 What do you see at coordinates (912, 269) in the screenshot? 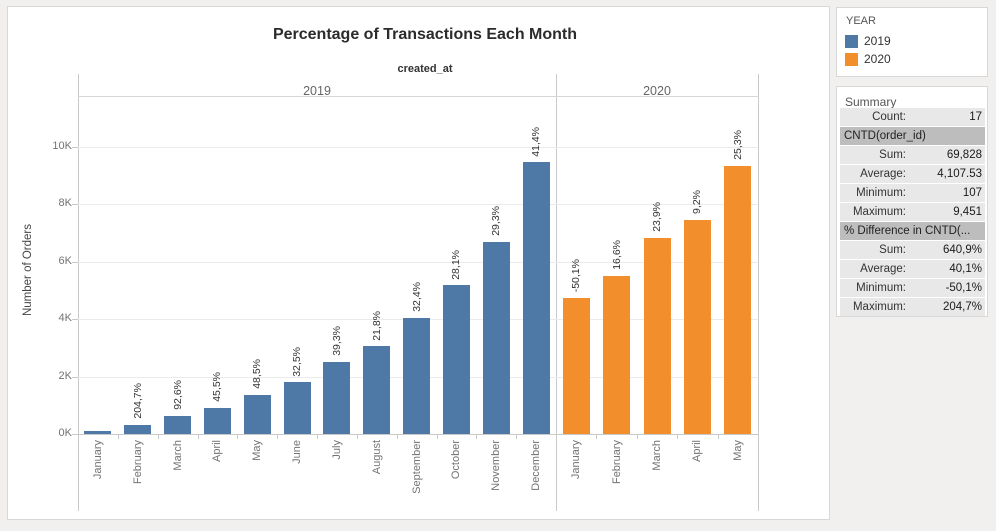
I see `summary-stat-row: Average: 40,1%` at bounding box center [912, 269].